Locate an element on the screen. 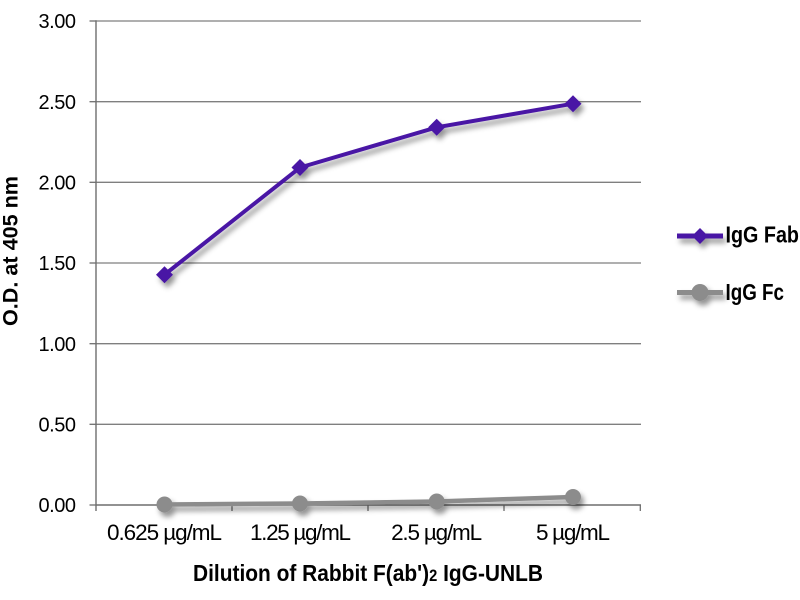 This screenshot has height=600, width=800. svg-text: 2.50 is located at coordinates (58, 103).